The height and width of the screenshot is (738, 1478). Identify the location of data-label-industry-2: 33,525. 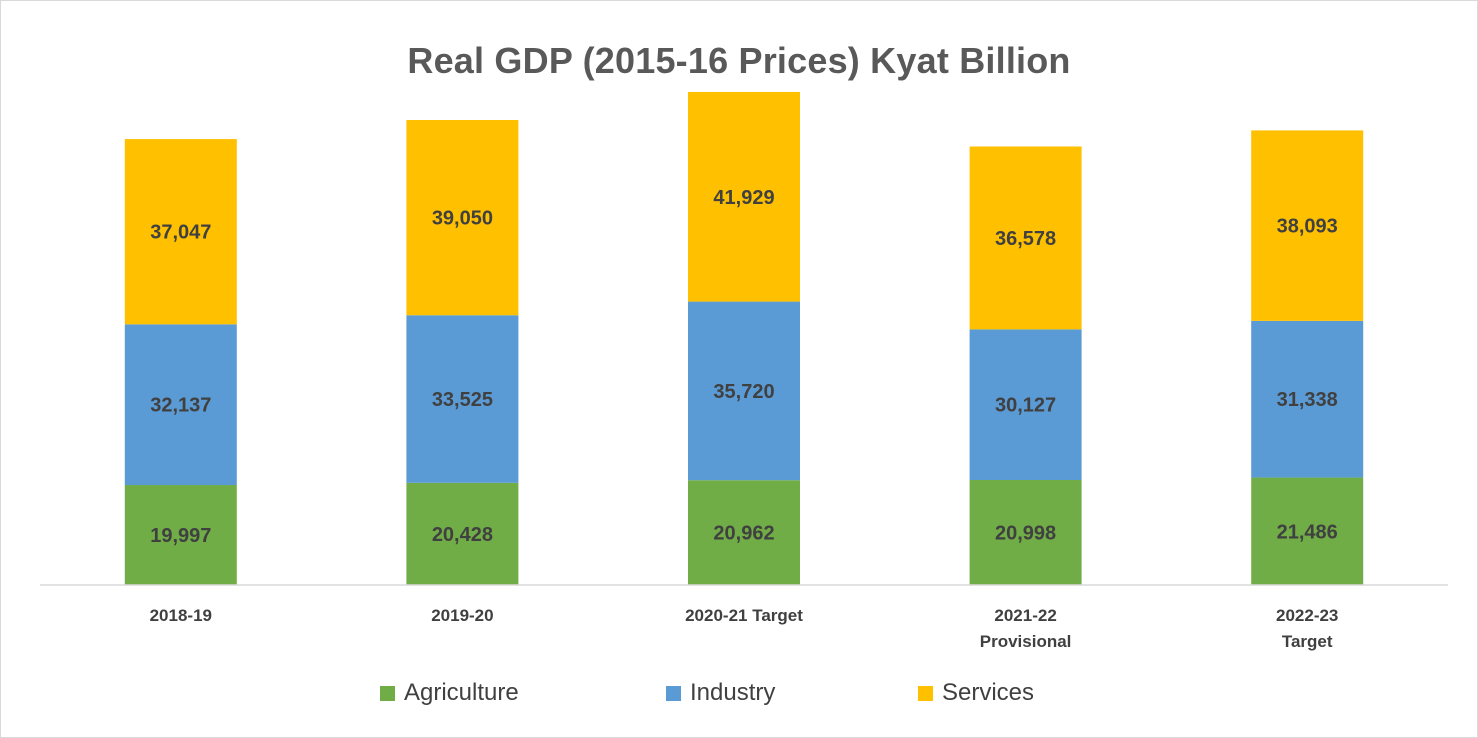
(462, 400).